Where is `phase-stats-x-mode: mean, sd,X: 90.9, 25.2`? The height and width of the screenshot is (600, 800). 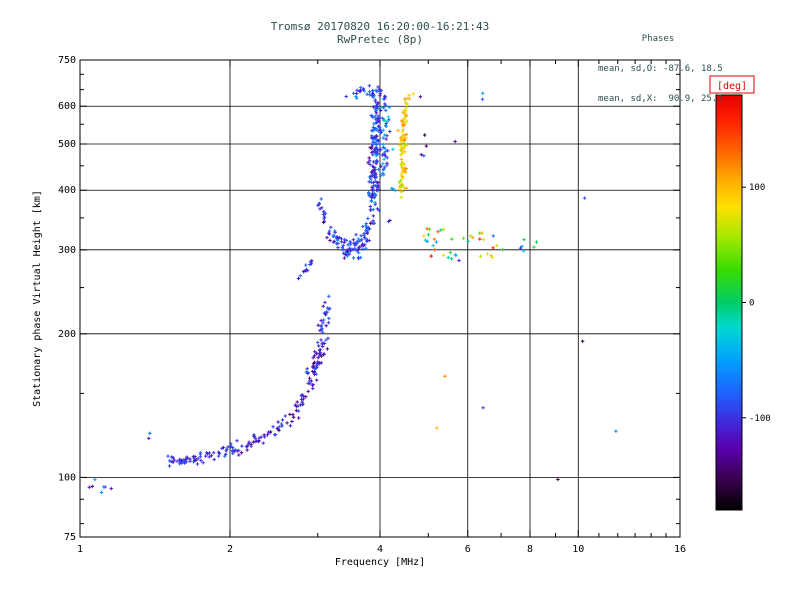 phase-stats-x-mode: mean, sd,X: 90.9, 25.2 is located at coordinates (660, 99).